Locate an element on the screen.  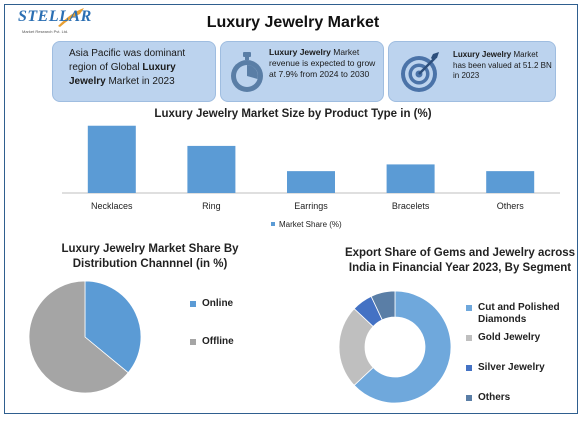
slice-cut-and-polished-diamonds is located at coordinates (402, 347).